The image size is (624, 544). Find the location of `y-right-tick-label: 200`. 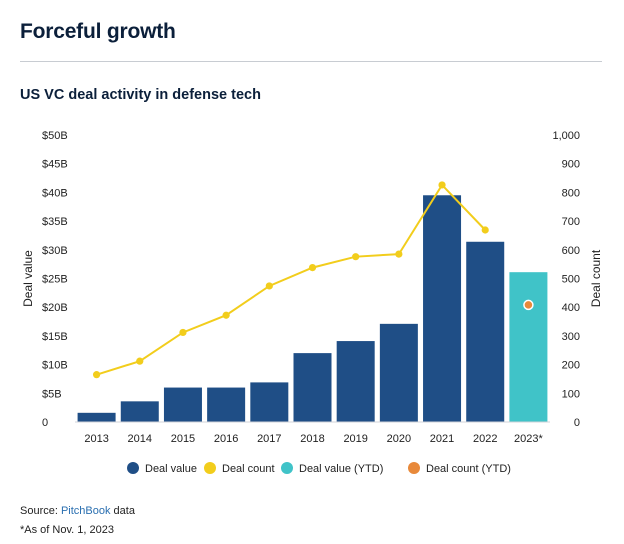

y-right-tick-label: 200 is located at coordinates (571, 366).